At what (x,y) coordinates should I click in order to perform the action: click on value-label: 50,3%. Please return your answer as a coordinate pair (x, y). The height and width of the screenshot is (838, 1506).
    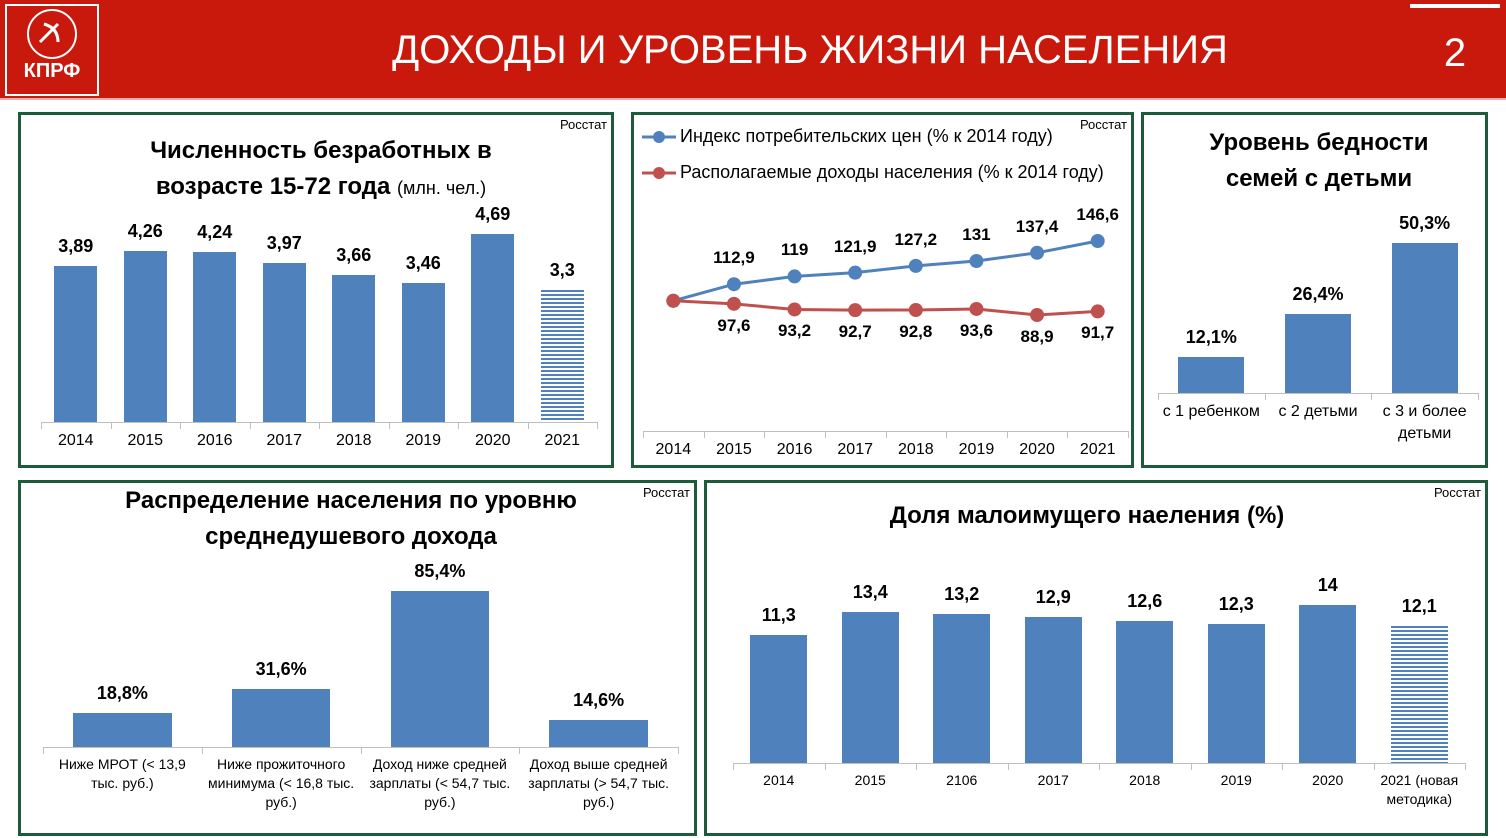
    Looking at the image, I should click on (1425, 223).